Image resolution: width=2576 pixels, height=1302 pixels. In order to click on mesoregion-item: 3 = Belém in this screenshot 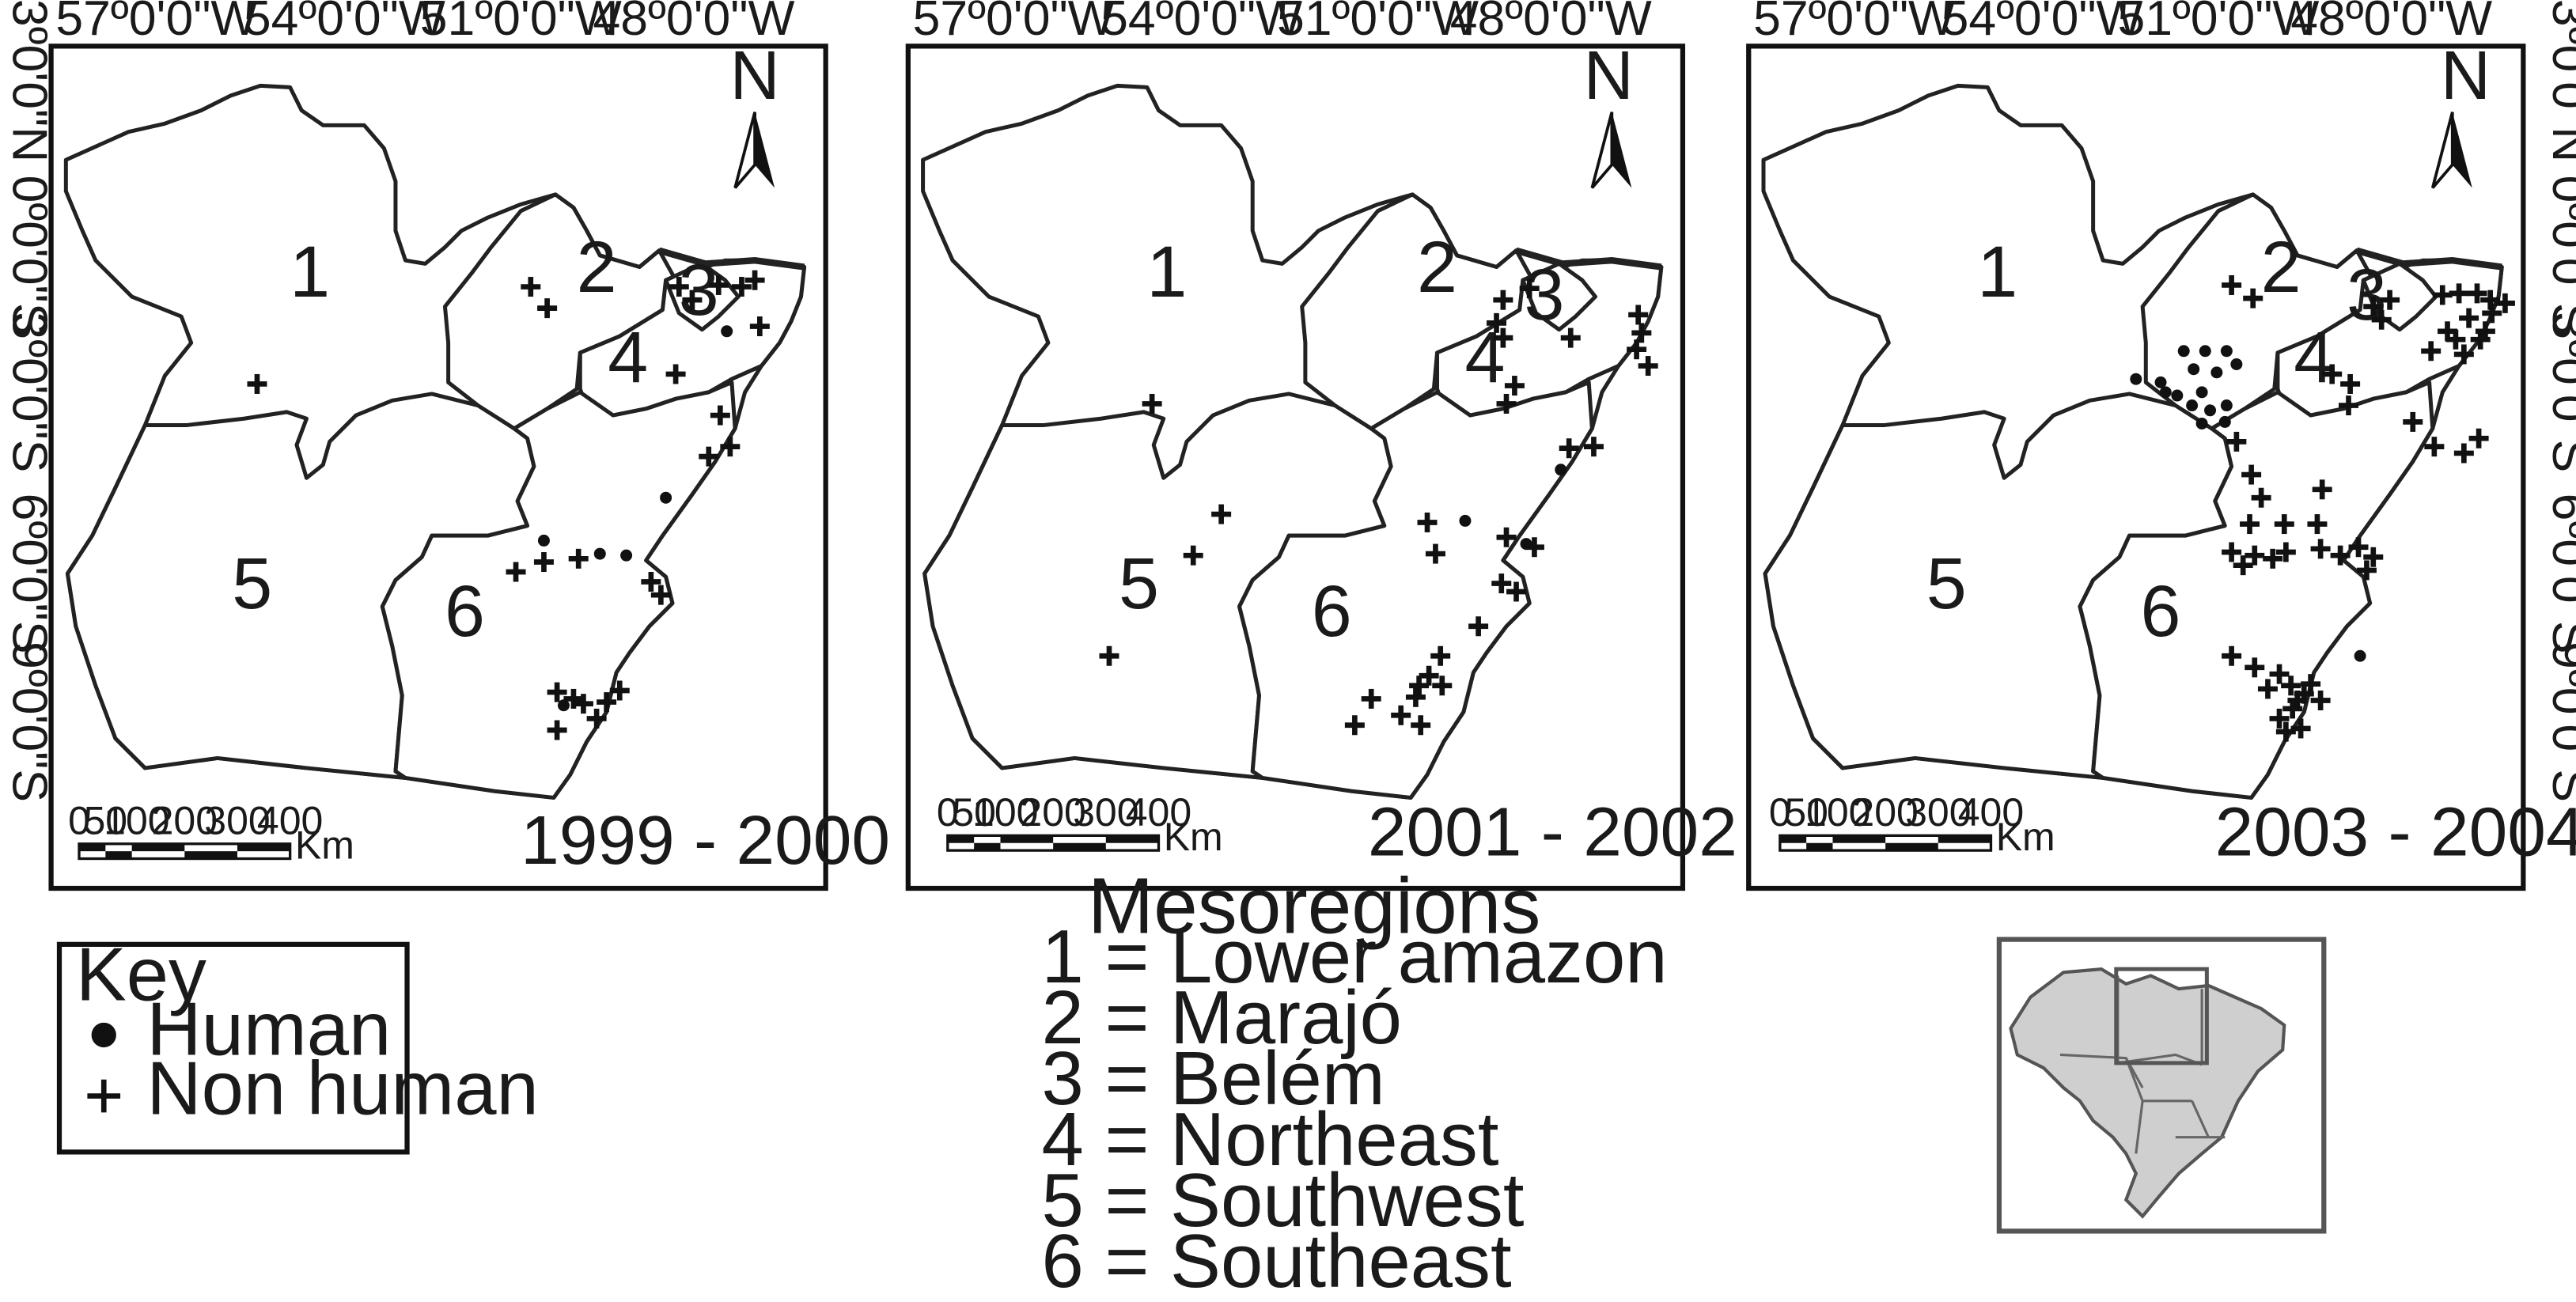, I will do `click(1213, 1078)`.